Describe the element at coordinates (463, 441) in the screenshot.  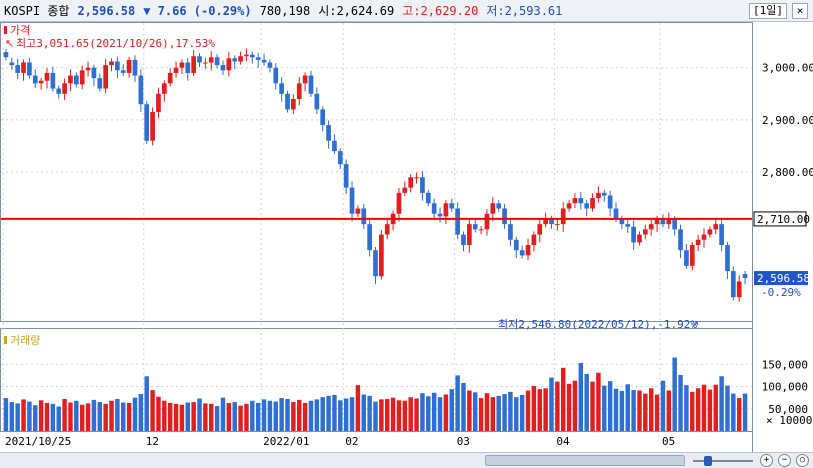
I see `x-tick-label: 03` at that location.